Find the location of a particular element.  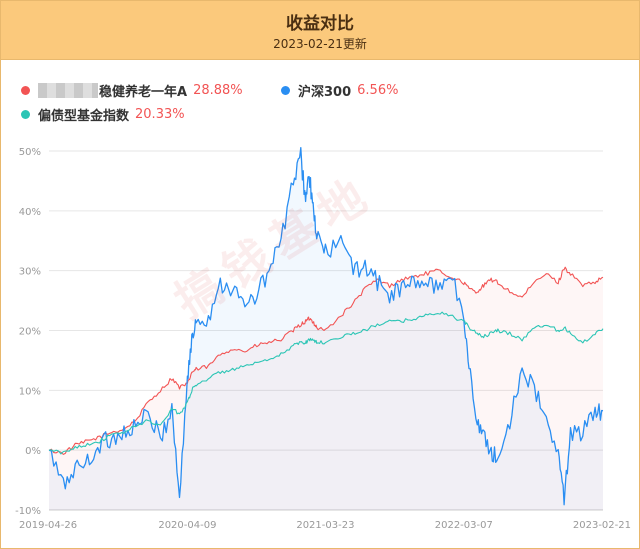

x-tick-label: 2020-04-09 is located at coordinates (187, 525).